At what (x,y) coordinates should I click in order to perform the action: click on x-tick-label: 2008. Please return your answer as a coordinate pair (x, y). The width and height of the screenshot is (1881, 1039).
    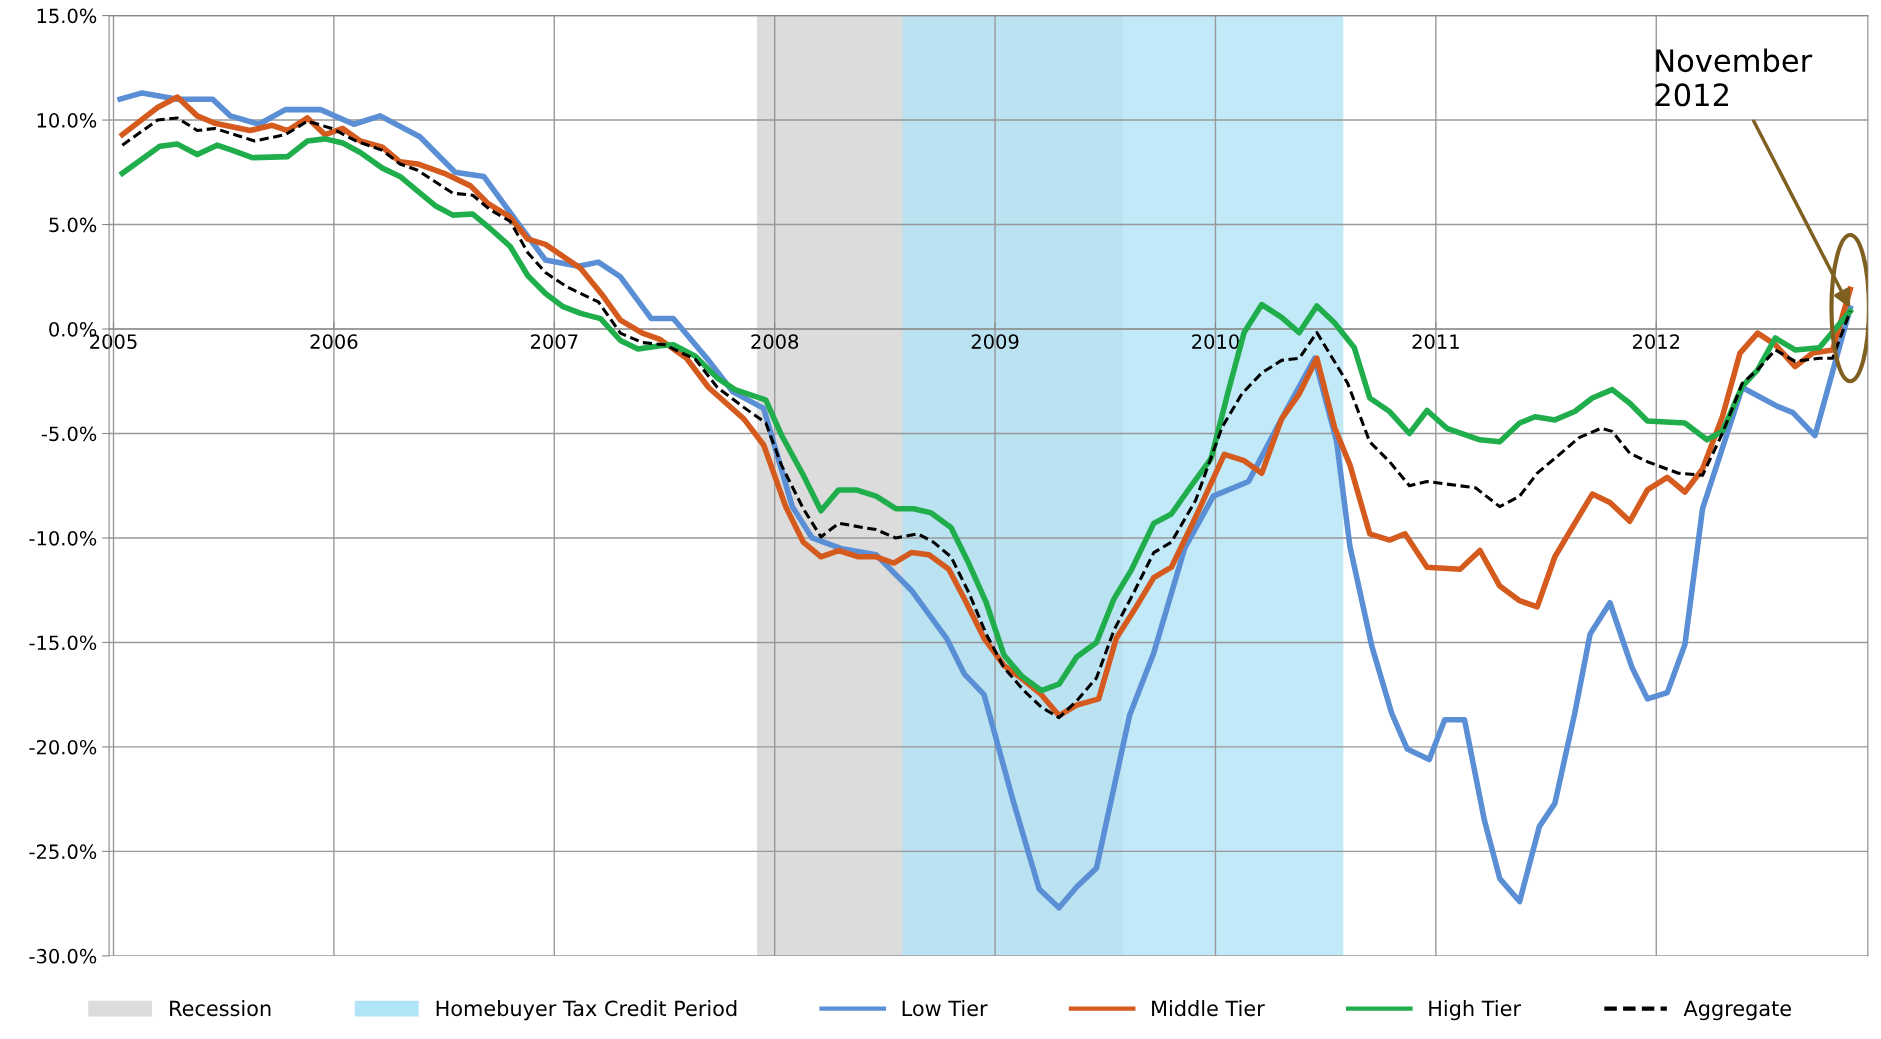
    Looking at the image, I should click on (775, 341).